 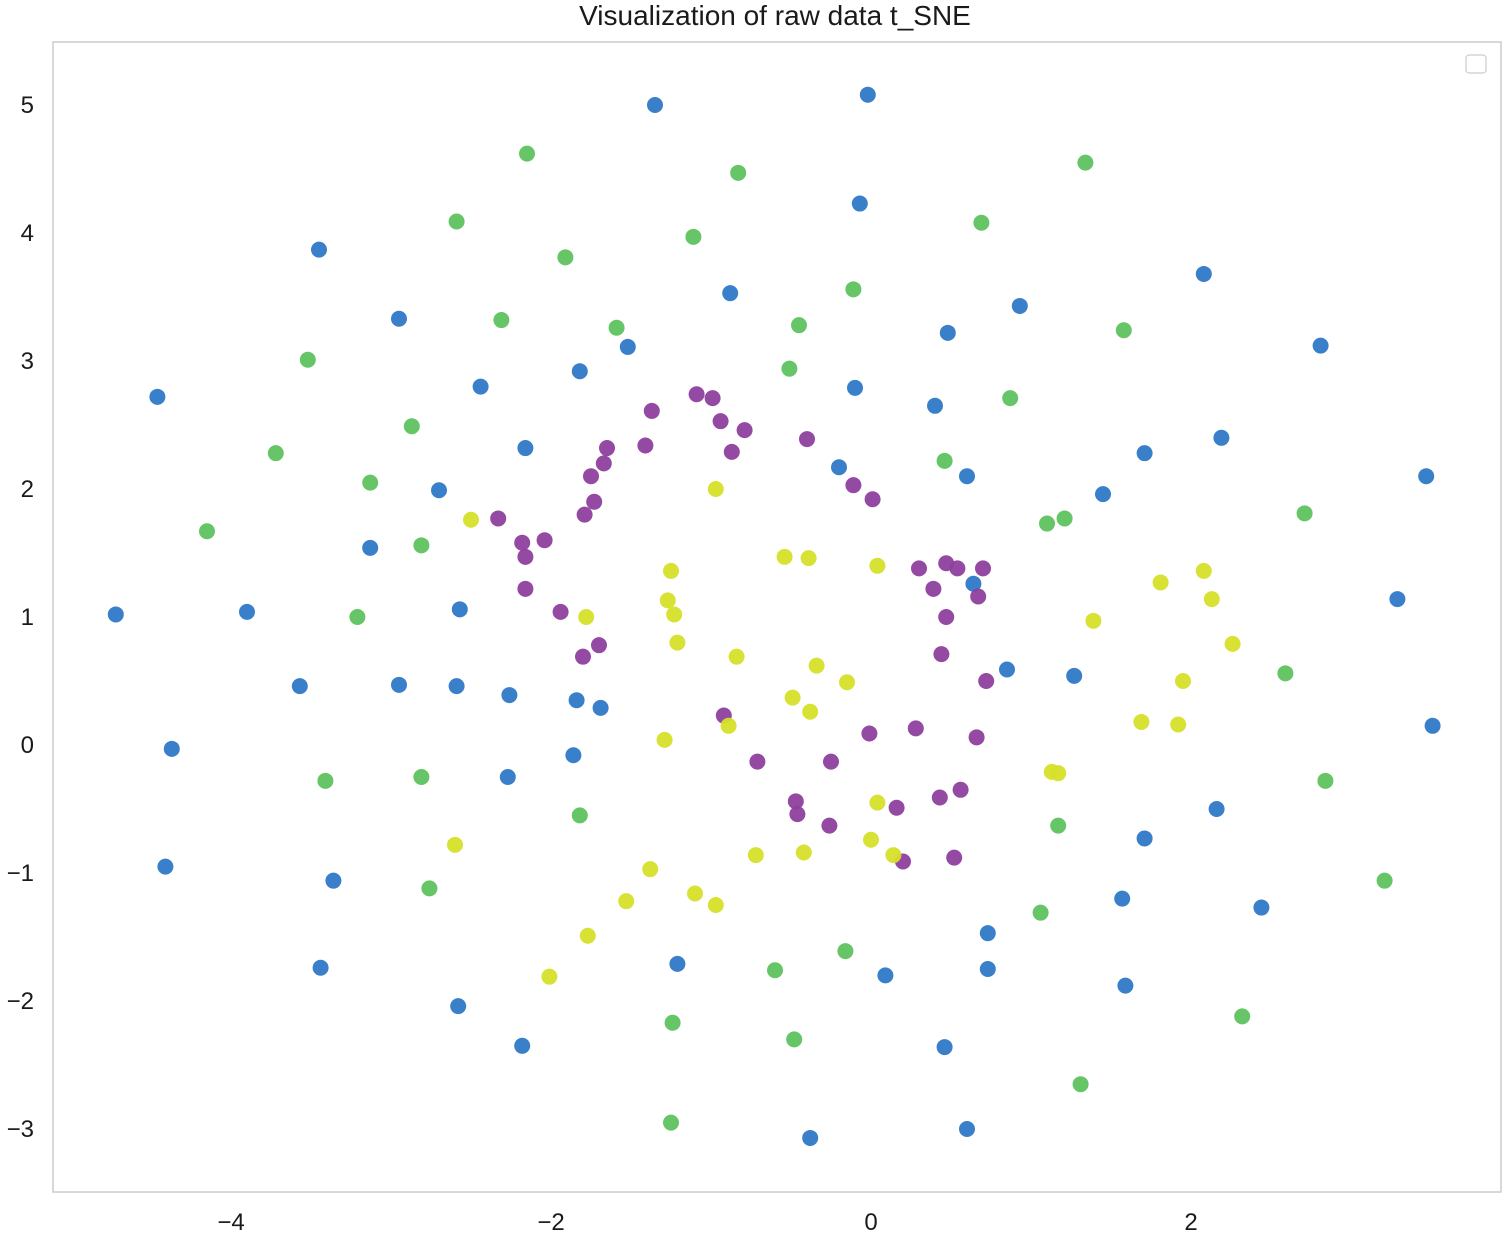 I want to click on y-tick-label: −1, so click(x=20, y=873).